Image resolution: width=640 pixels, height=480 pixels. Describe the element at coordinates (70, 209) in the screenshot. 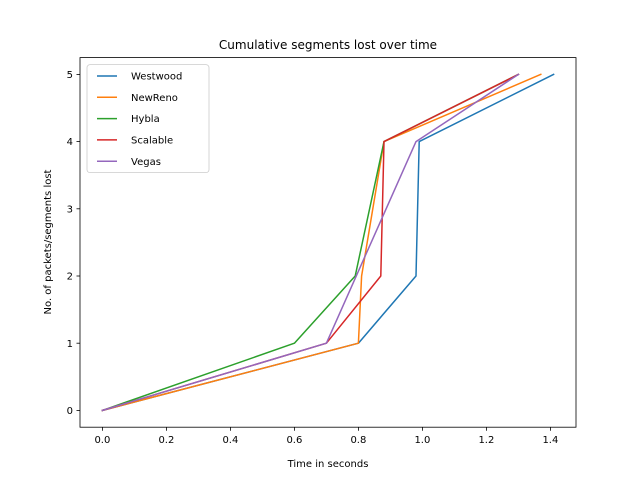

I see `y-tick-label: 3` at that location.